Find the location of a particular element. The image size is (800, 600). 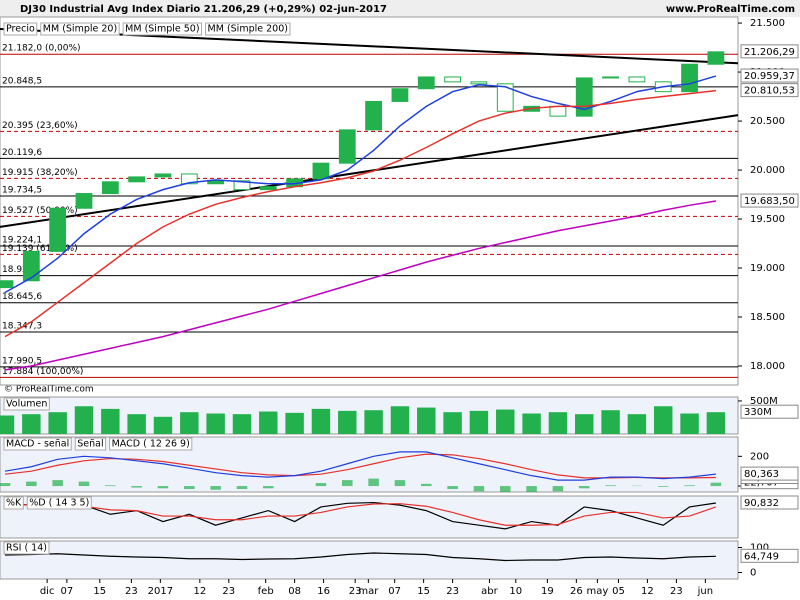

x-tick-label: 16 is located at coordinates (323, 591).